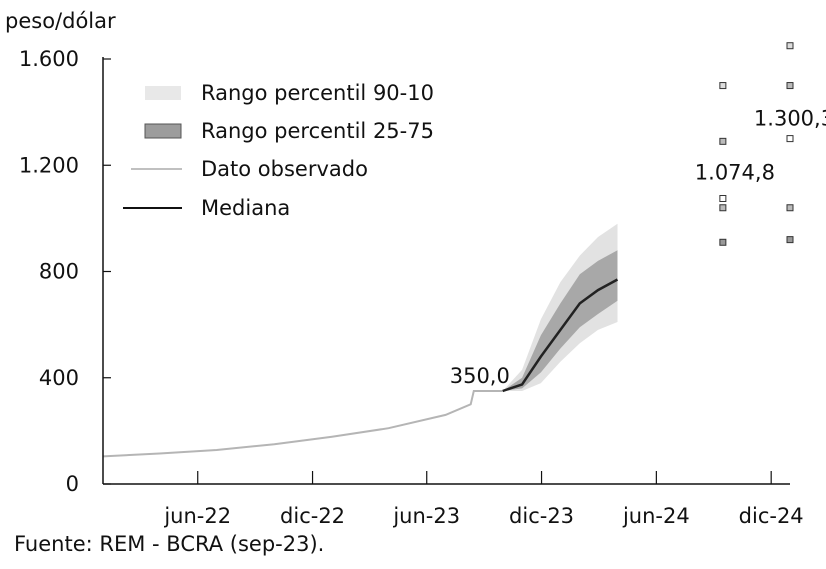 This screenshot has width=826, height=569. I want to click on legend-label: Rango percentil 25-75, so click(317, 131).